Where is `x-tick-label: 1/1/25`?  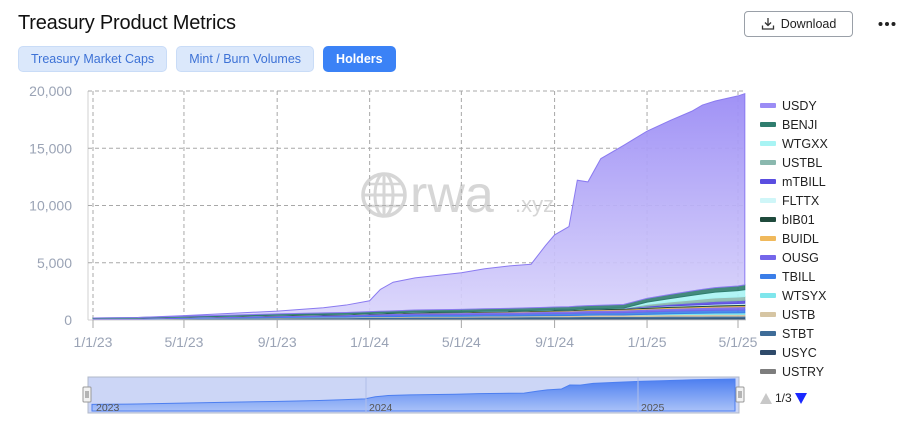 x-tick-label: 1/1/25 is located at coordinates (647, 342).